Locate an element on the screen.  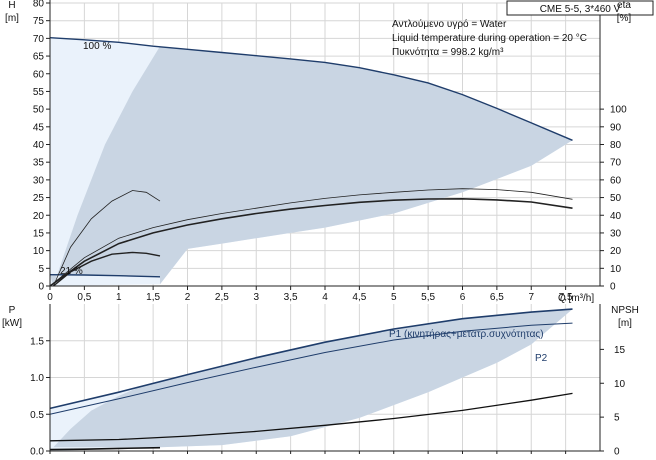
npsh-tick-label: 5 is located at coordinates (617, 418).